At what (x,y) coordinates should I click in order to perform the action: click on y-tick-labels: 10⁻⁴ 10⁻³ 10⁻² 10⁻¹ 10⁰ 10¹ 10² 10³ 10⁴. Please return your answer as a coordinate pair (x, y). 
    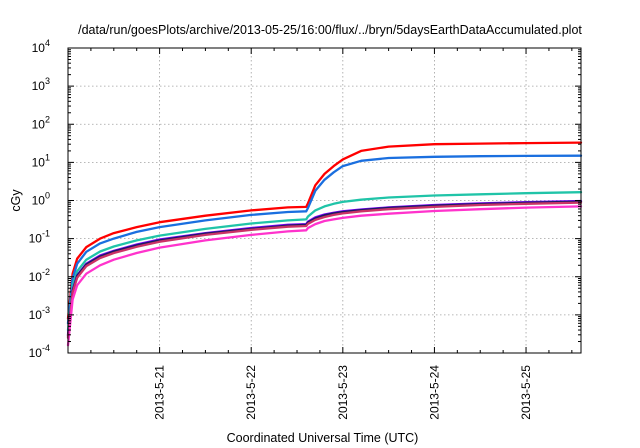
    Looking at the image, I should click on (39, 199).